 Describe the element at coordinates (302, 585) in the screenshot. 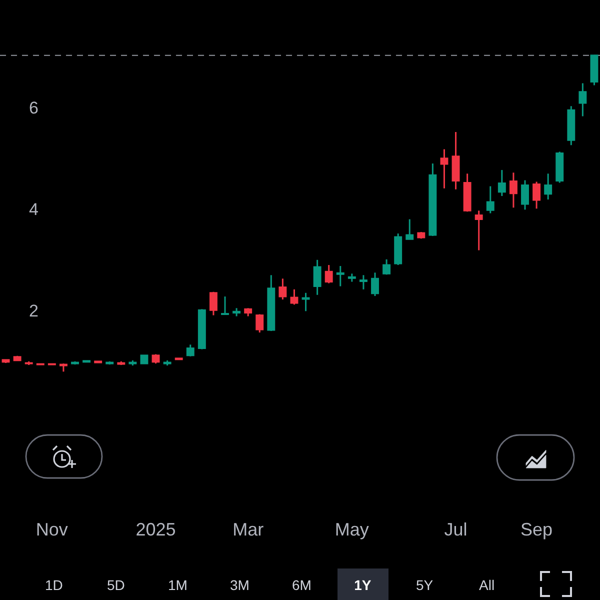

I see `annotation: 6M` at that location.